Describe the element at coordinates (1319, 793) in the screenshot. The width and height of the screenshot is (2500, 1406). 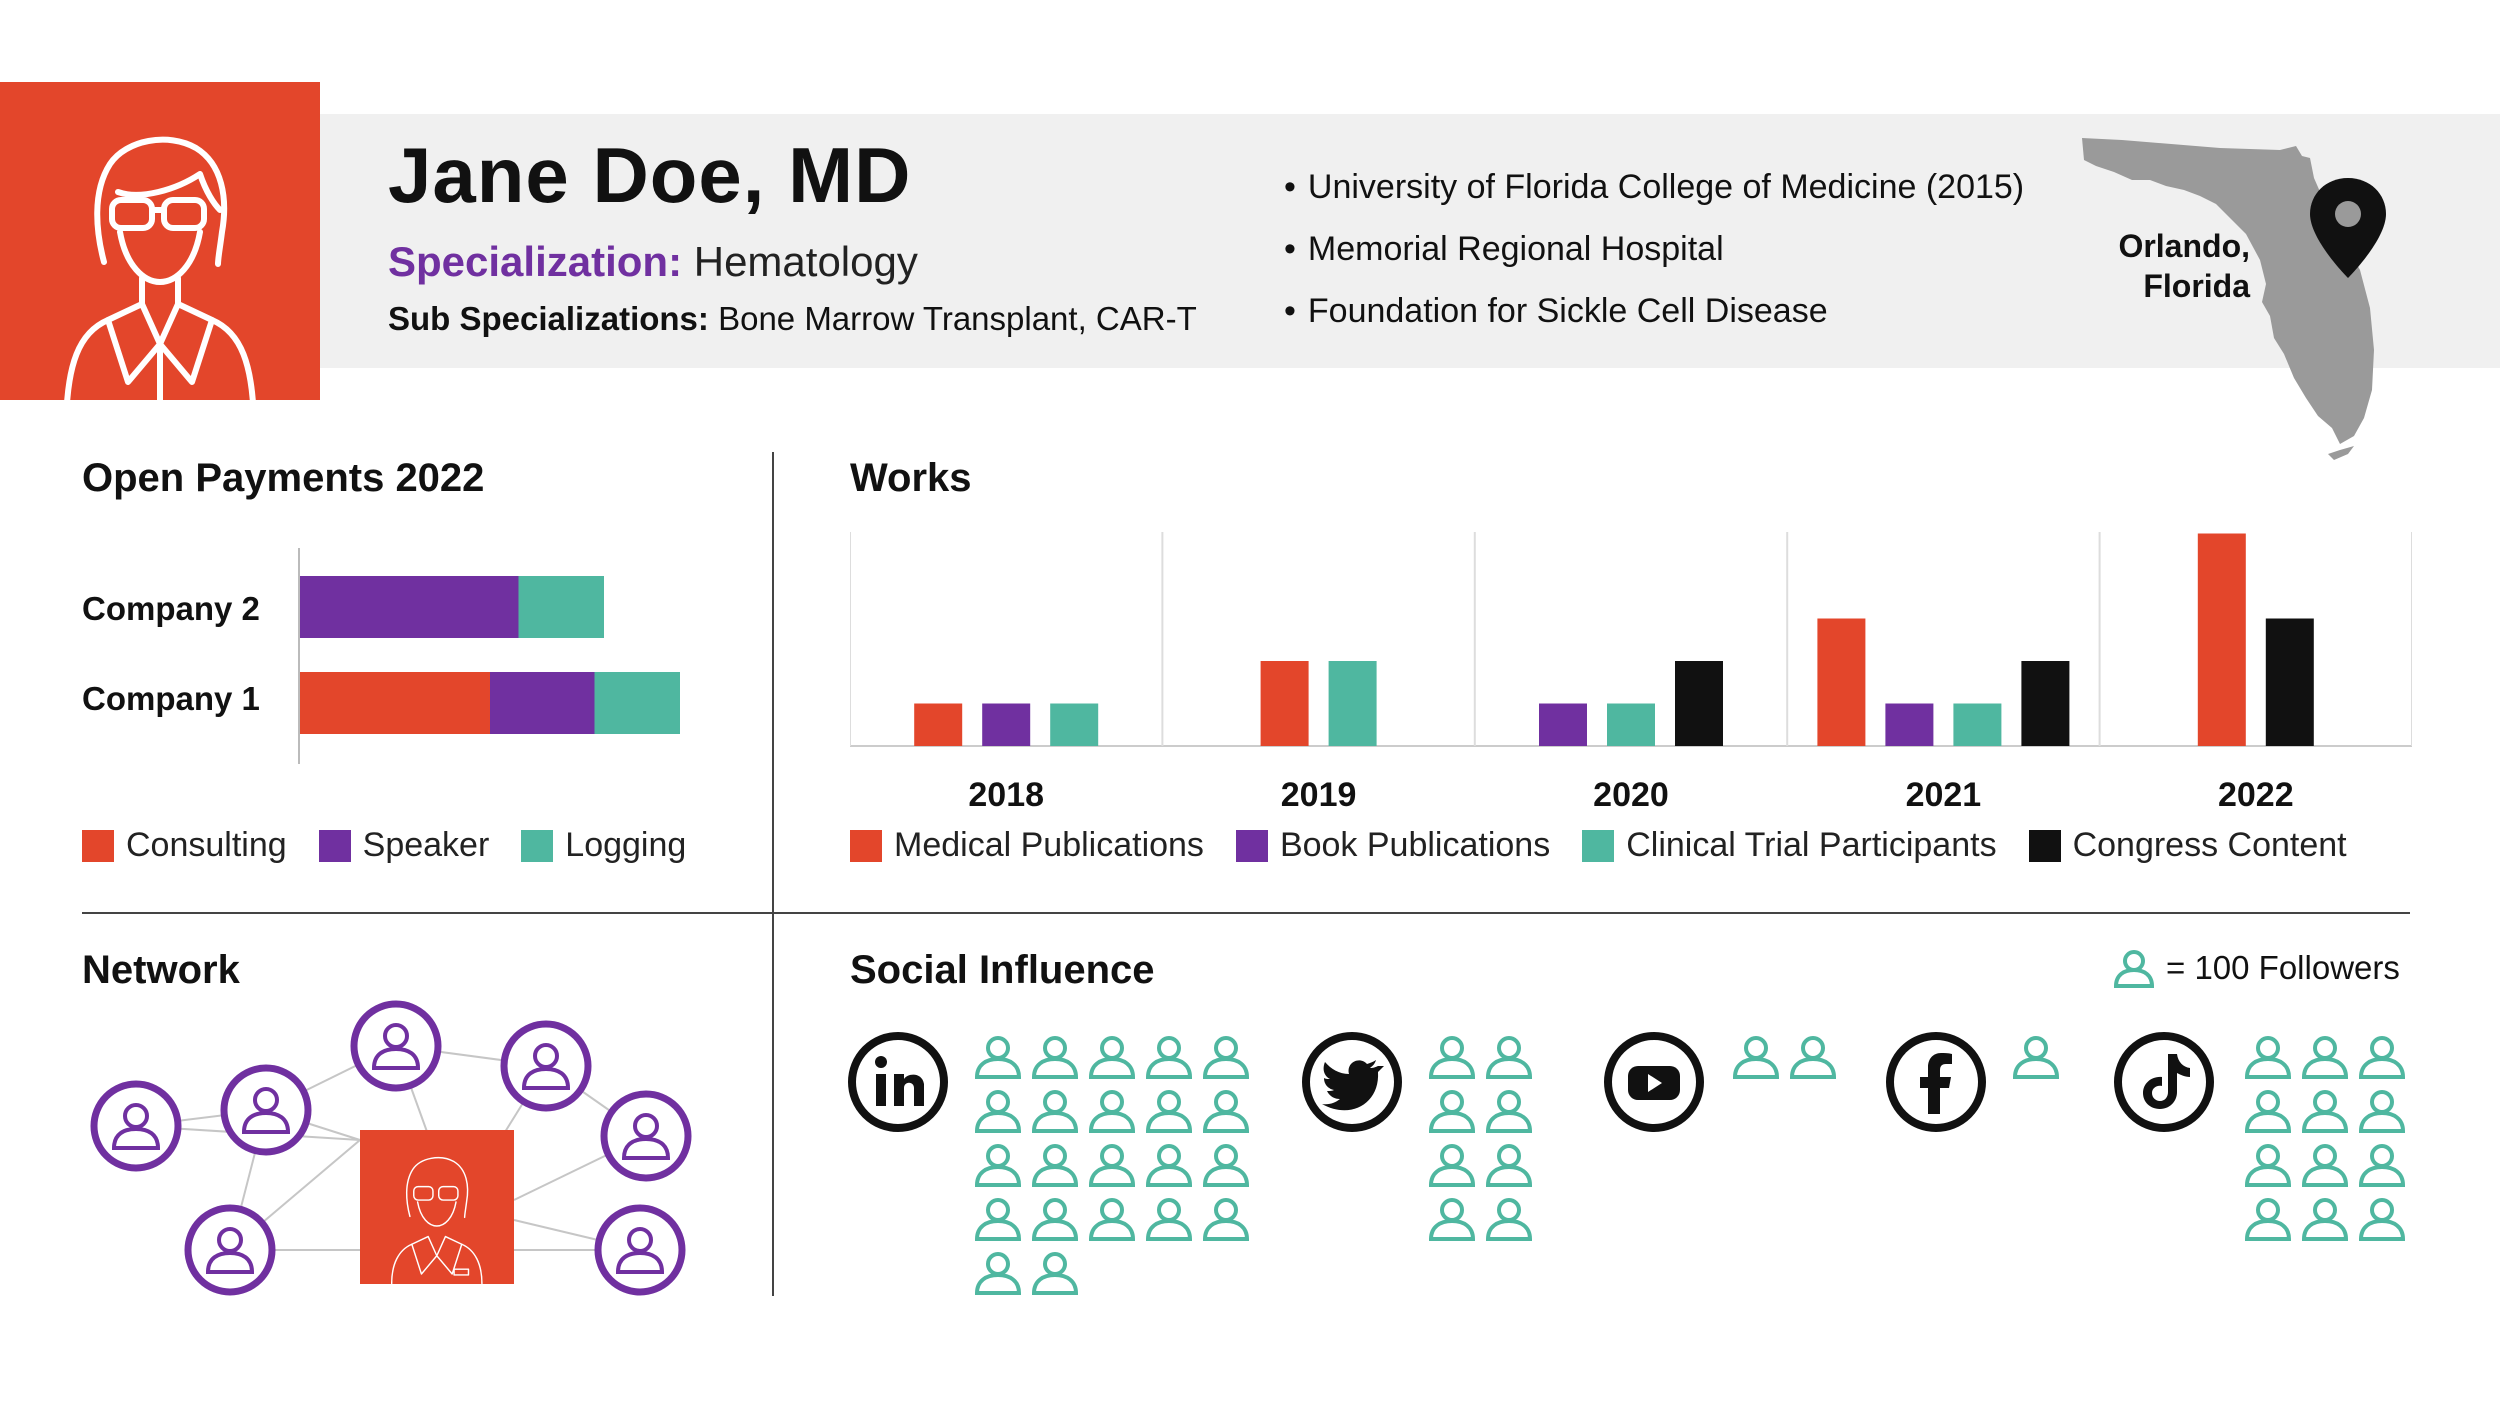
I see `tick-label-2019: 2019` at that location.